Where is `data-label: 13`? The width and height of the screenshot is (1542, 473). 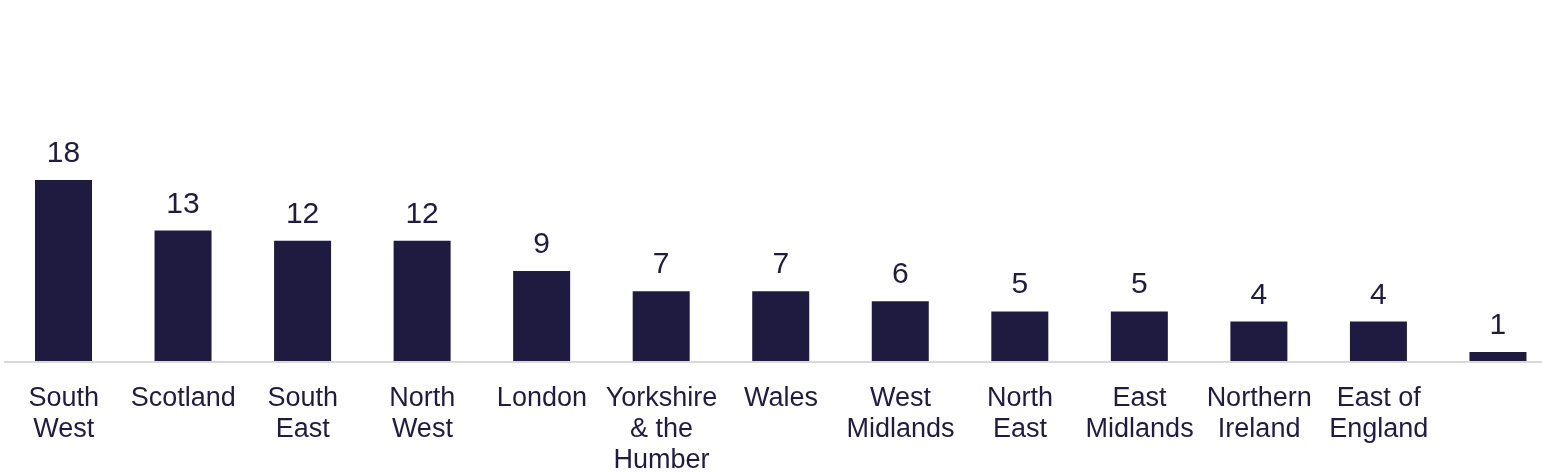 data-label: 13 is located at coordinates (183, 202).